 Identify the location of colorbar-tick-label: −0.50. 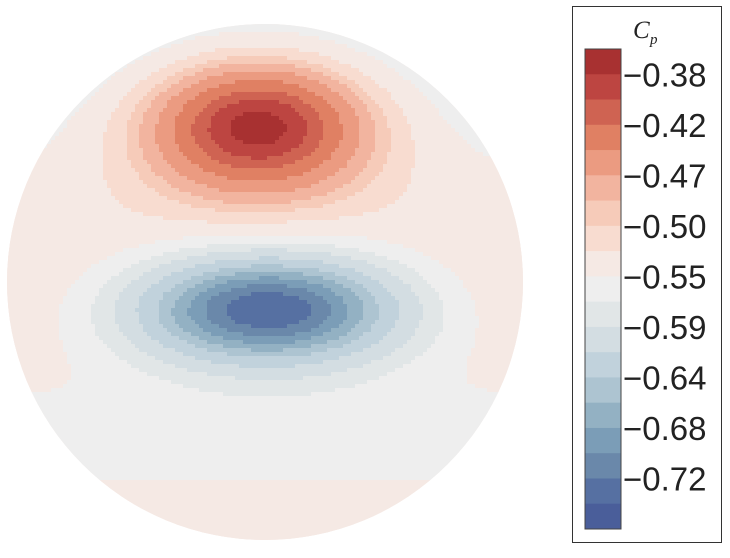
(665, 226).